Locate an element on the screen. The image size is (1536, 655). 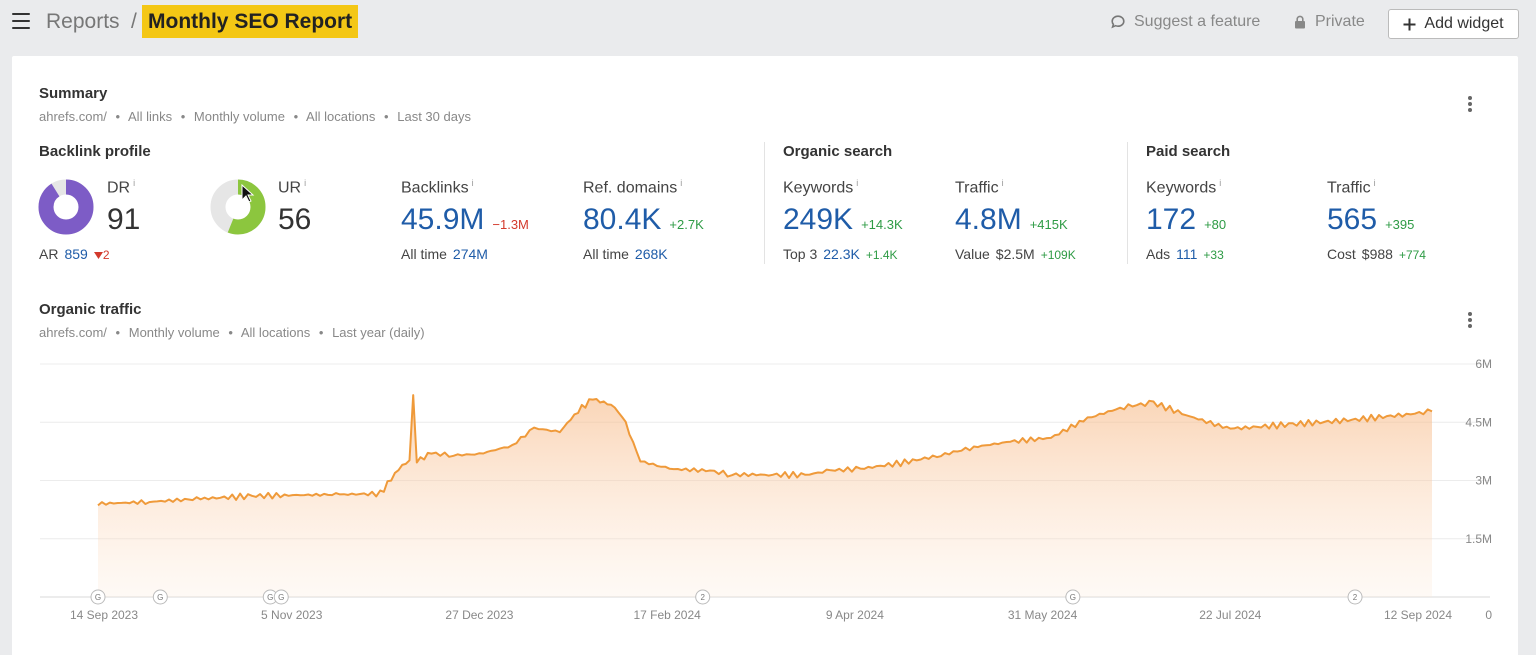
organic-keywords-value: 249K +14.3K is located at coordinates (843, 219).